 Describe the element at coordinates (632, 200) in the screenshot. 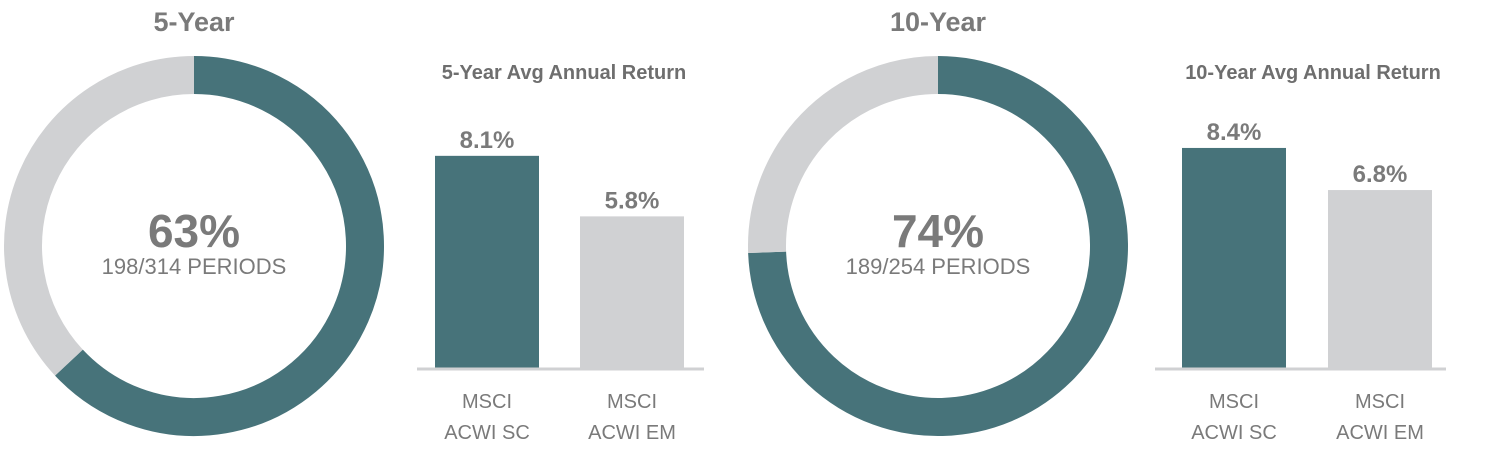

I see `bar-value-label: 5.8%` at that location.